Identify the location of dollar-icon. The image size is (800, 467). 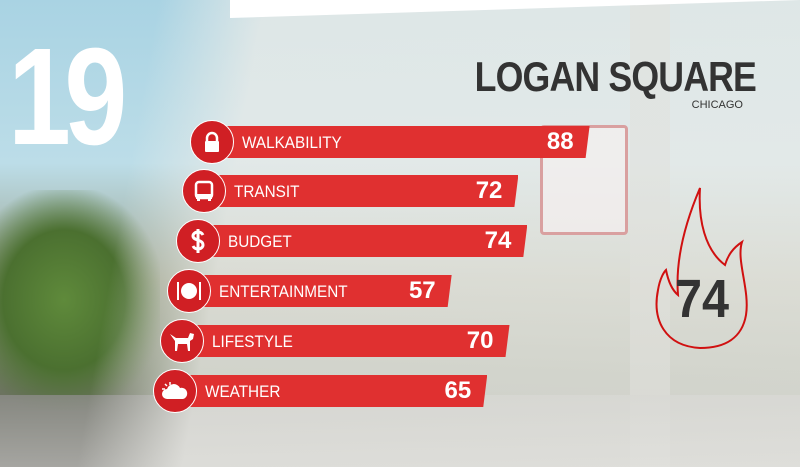
(198, 241).